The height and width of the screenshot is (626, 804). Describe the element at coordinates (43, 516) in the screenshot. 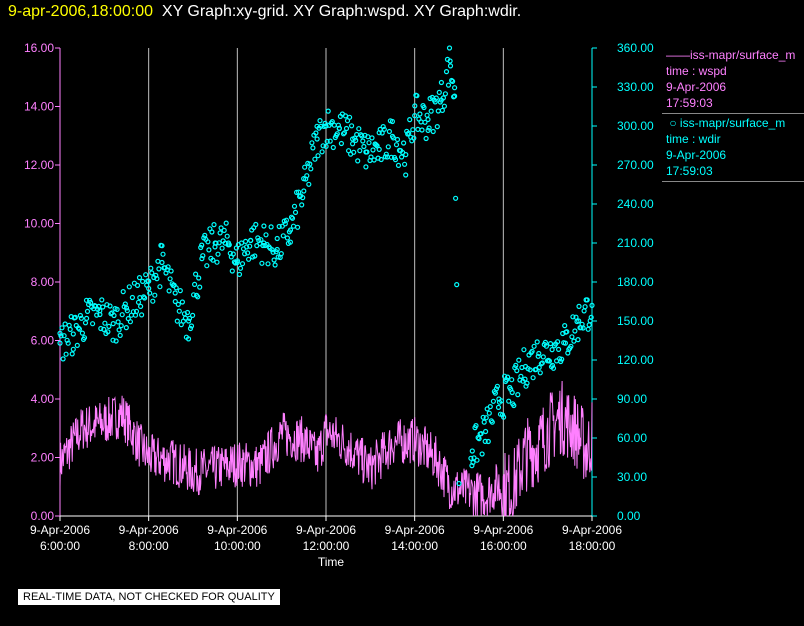

I see `left-tick-label: 0.00` at that location.